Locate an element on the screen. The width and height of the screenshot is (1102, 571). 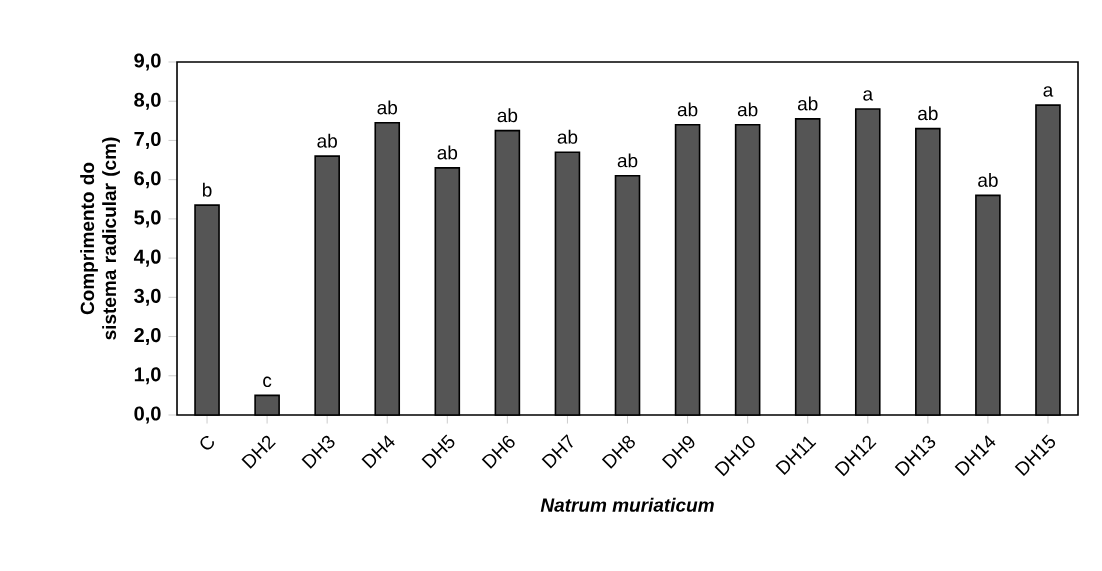
y-tick-label: 1,0 is located at coordinates (147, 376).